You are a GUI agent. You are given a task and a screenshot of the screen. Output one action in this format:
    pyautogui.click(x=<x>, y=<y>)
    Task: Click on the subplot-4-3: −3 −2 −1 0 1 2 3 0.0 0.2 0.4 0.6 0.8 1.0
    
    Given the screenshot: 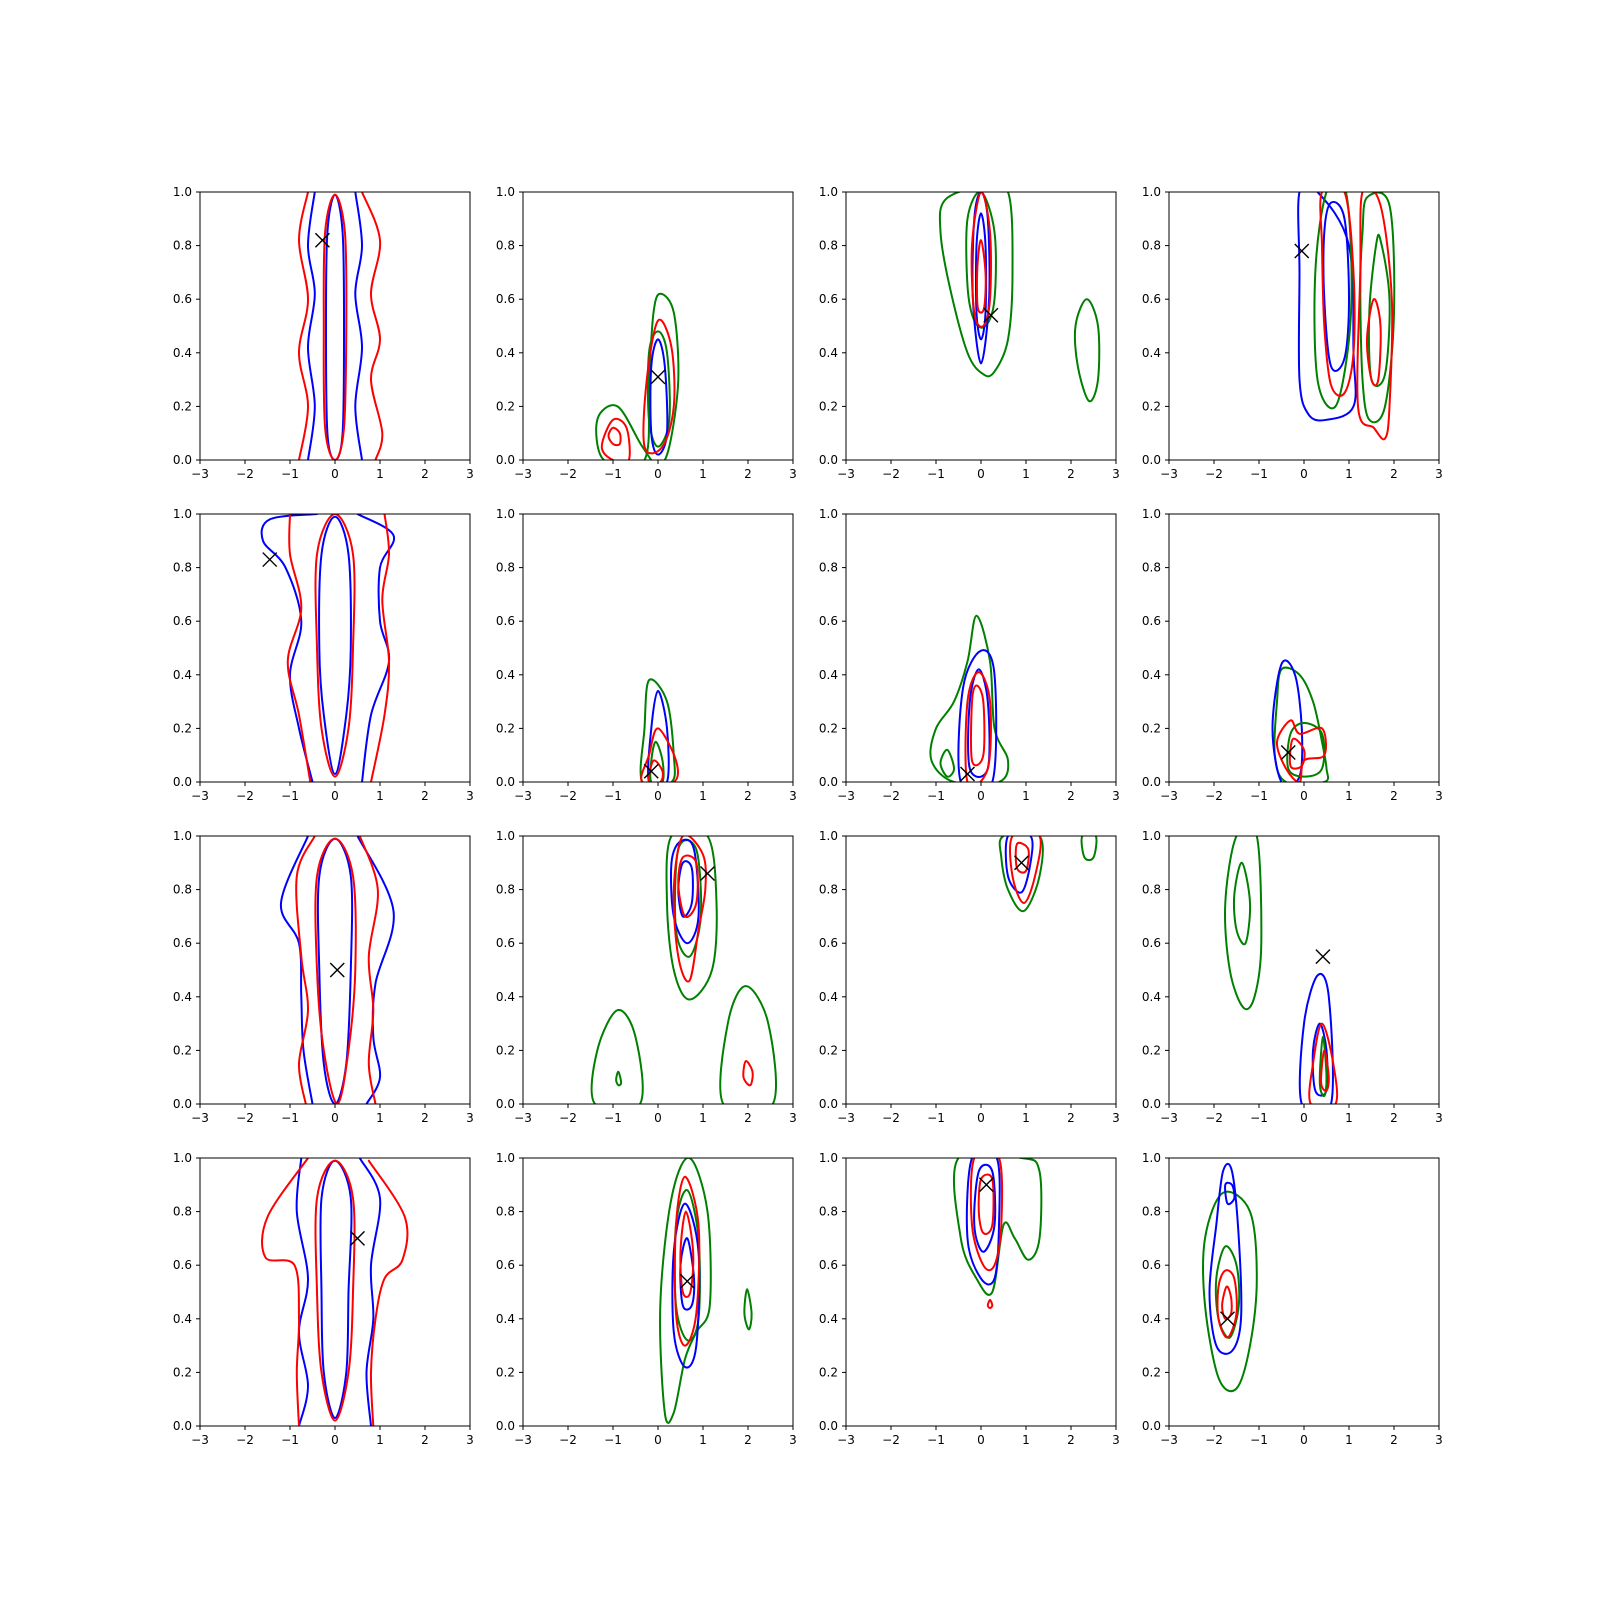 What is the action you would take?
    pyautogui.click(x=969, y=1299)
    